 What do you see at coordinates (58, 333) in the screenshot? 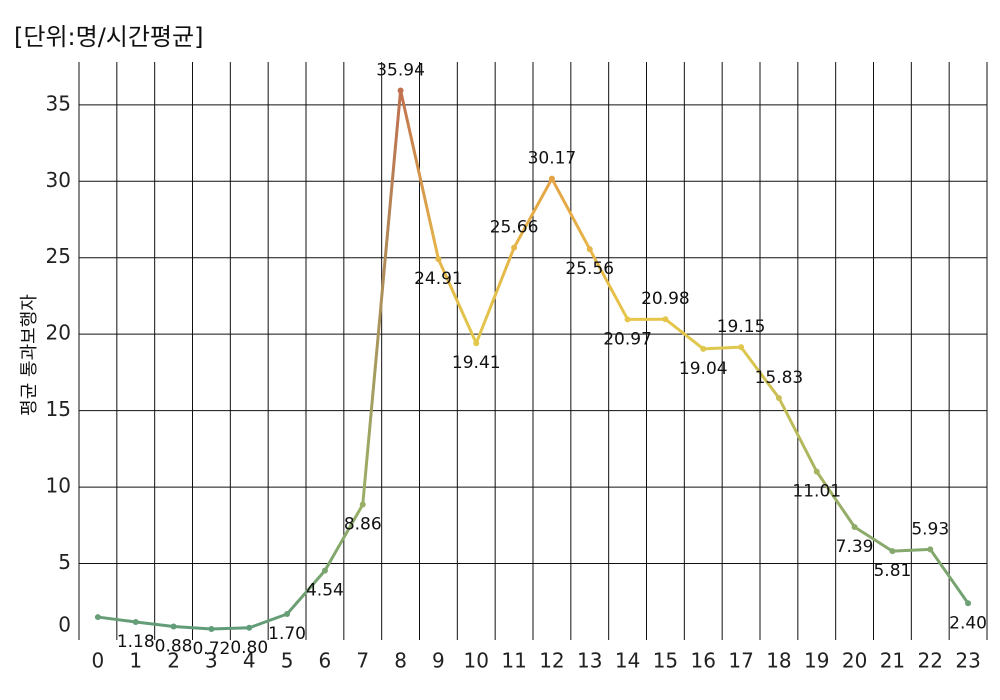
I see `y-tick-label: 20` at bounding box center [58, 333].